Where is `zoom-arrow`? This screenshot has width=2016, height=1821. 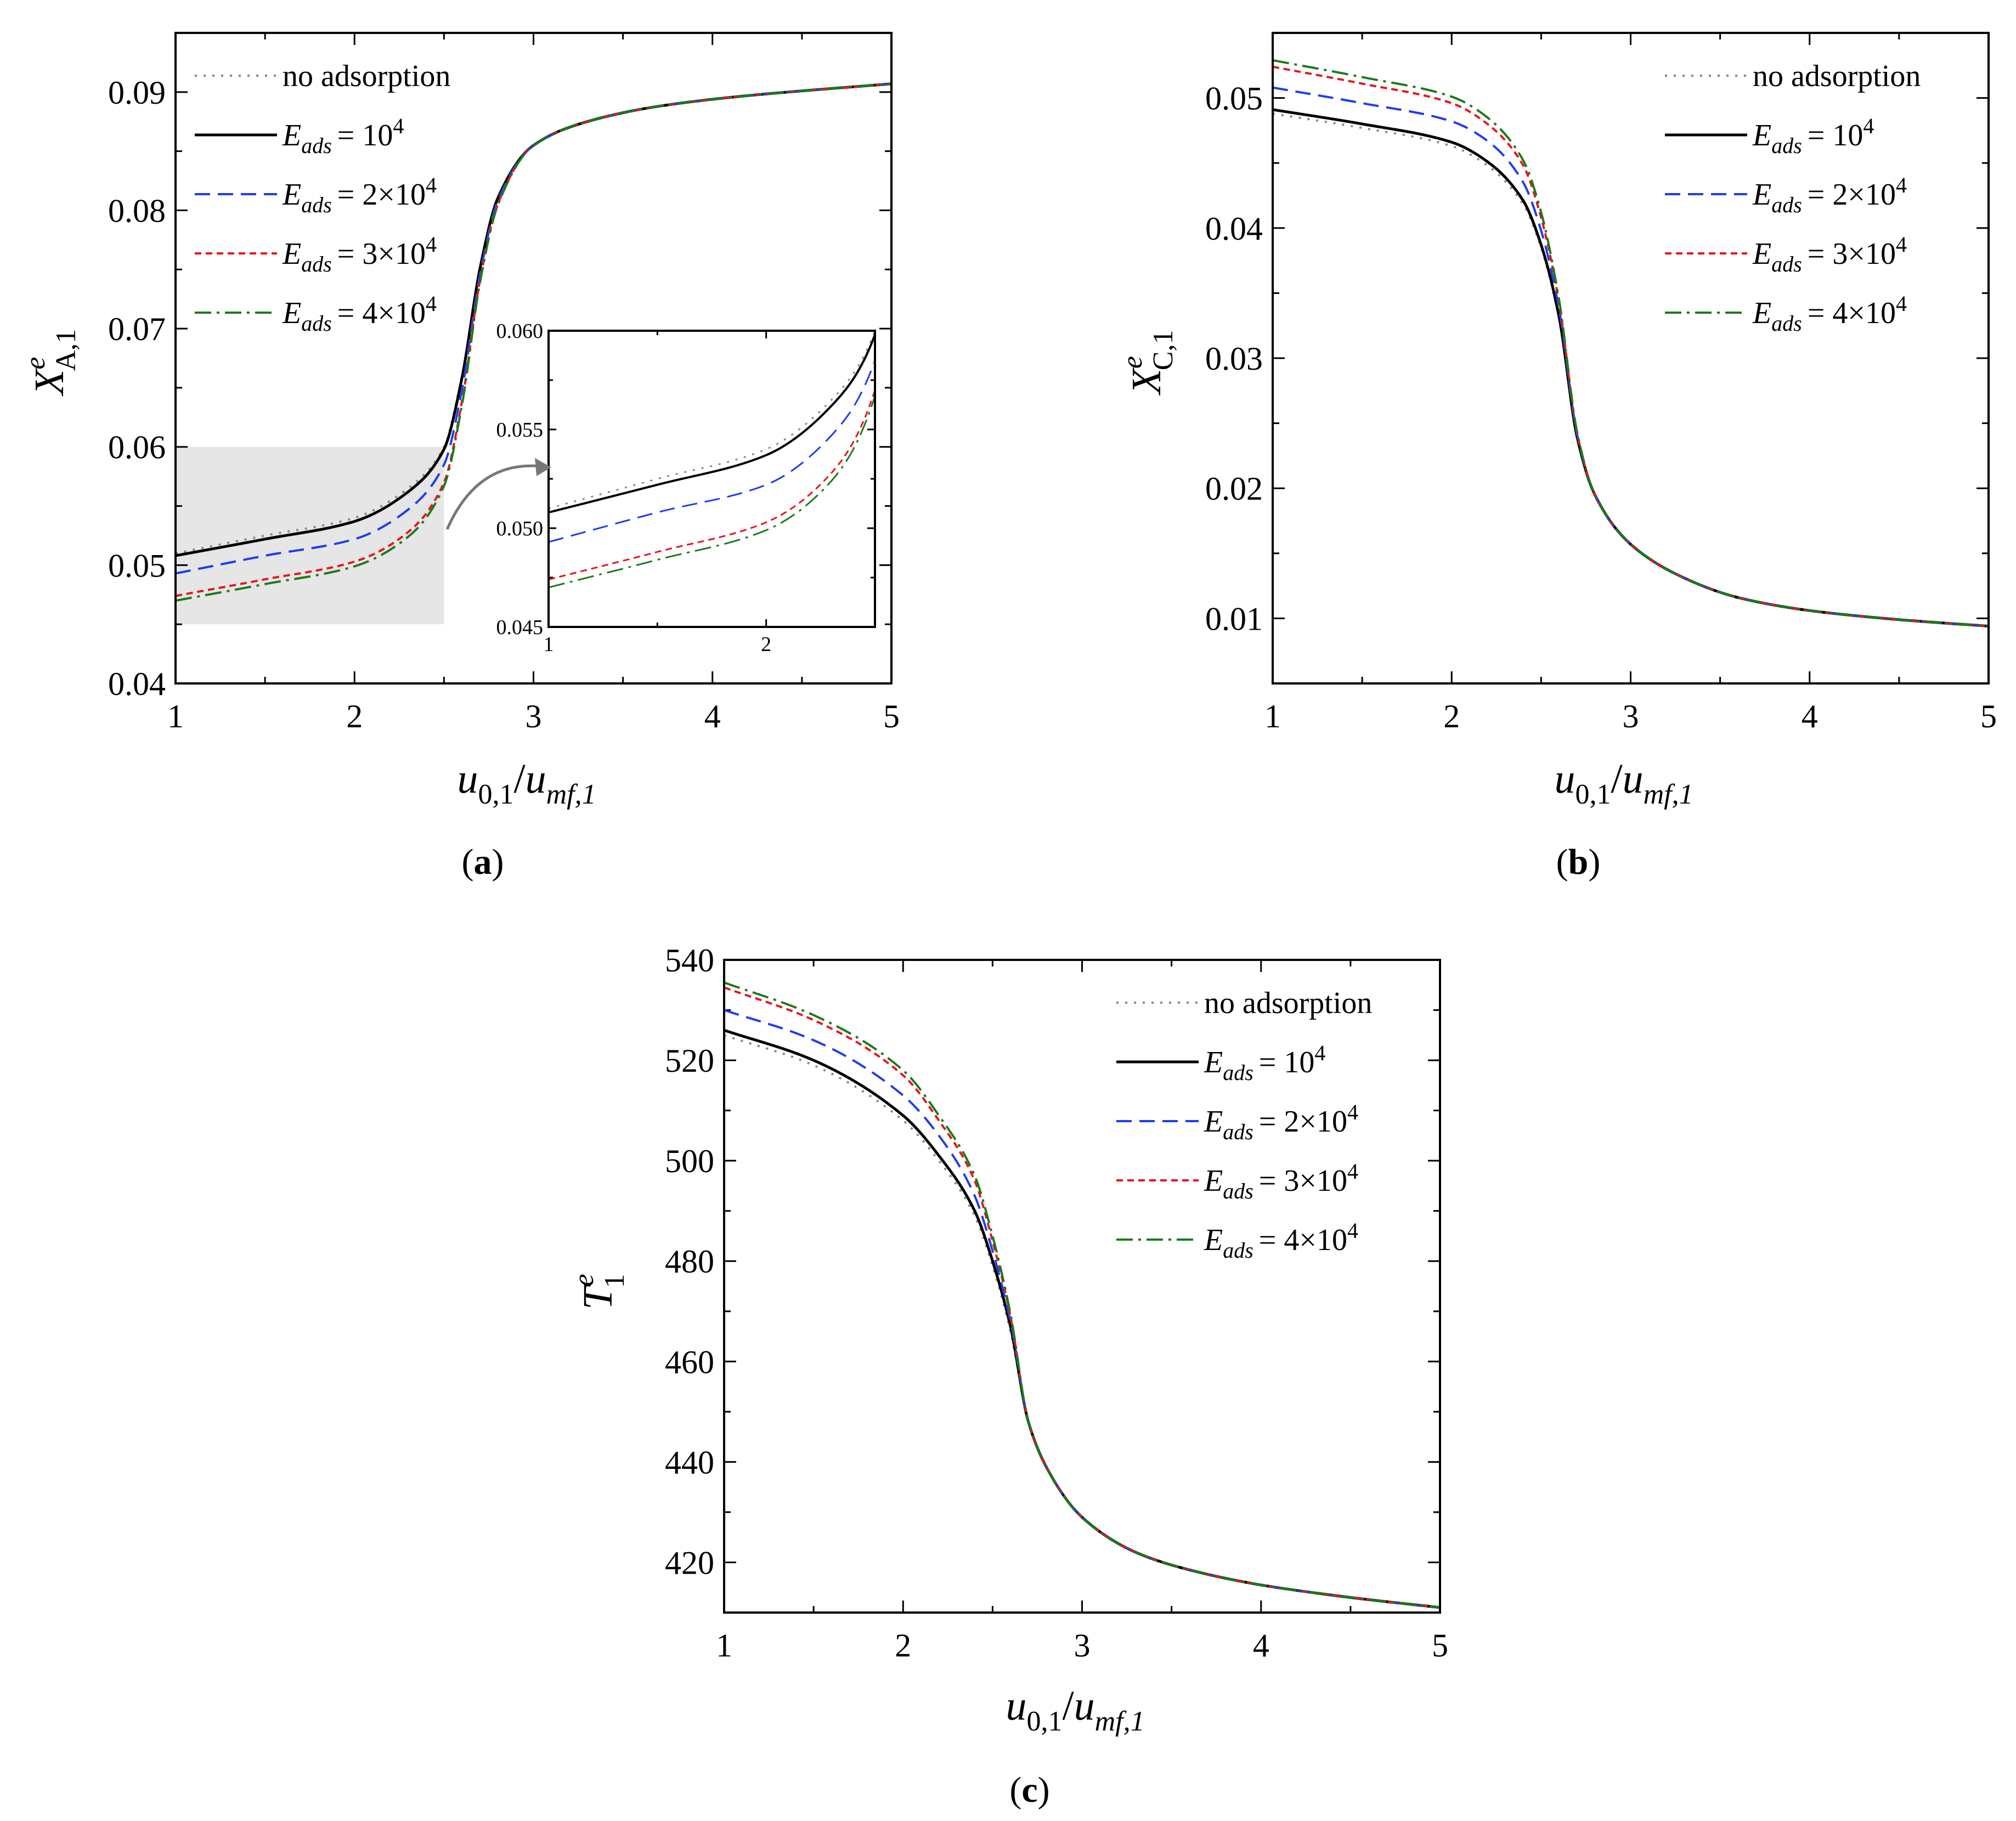
zoom-arrow is located at coordinates (493, 497).